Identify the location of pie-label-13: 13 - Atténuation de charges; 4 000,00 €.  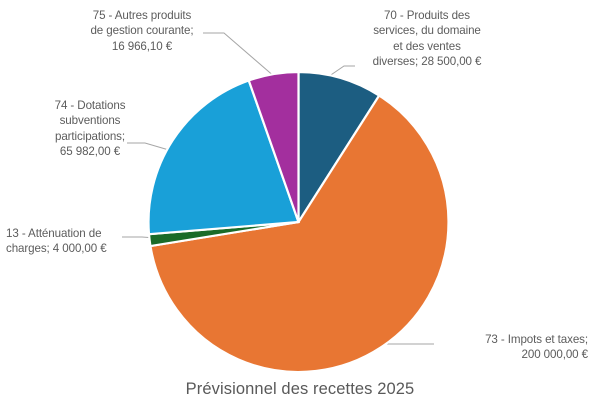
(56, 241).